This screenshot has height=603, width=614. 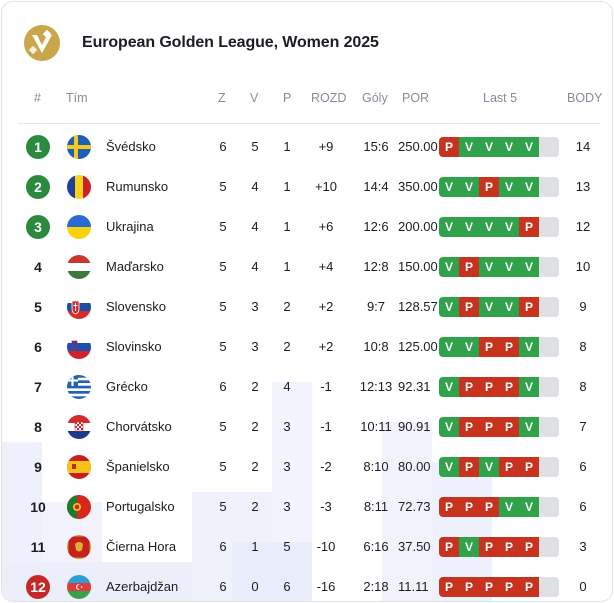 I want to click on col-rank: #, so click(x=37, y=98).